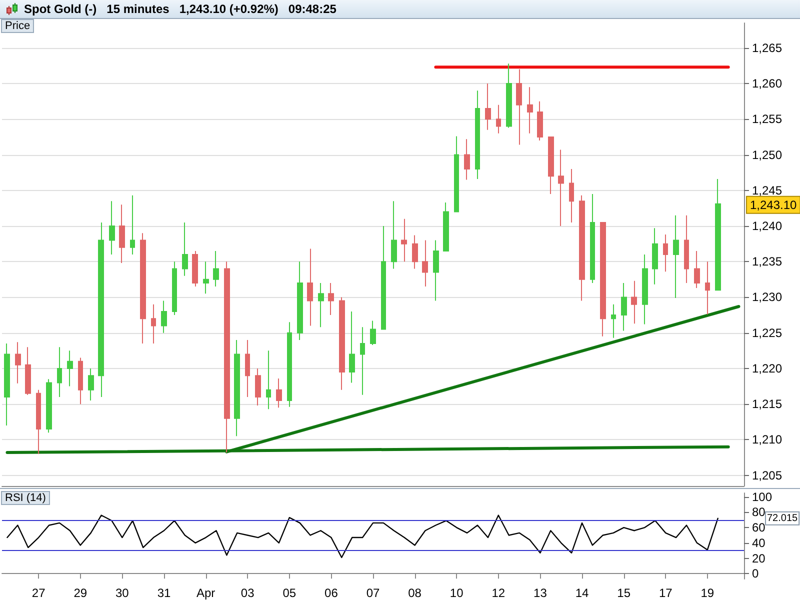 This screenshot has width=800, height=600. Describe the element at coordinates (81, 593) in the screenshot. I see `x-tick-label: 29` at that location.